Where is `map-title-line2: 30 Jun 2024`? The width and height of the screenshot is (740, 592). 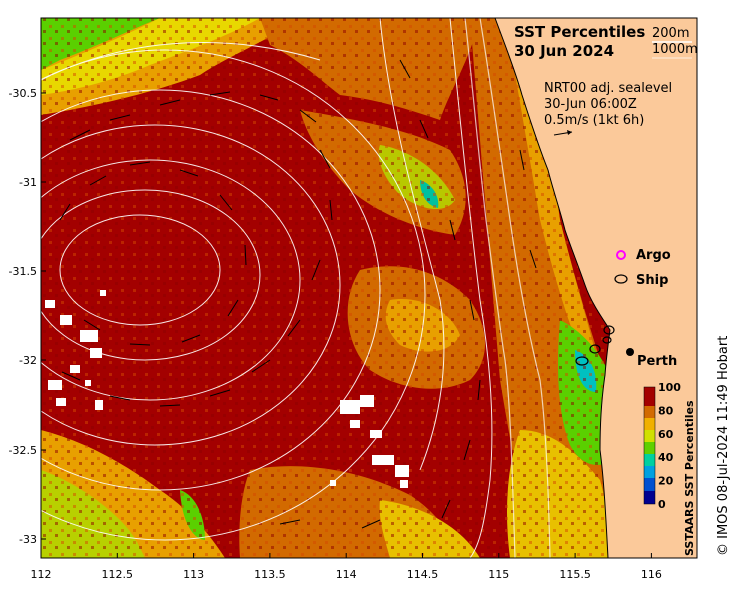 map-title-line2: 30 Jun 2024 is located at coordinates (564, 51).